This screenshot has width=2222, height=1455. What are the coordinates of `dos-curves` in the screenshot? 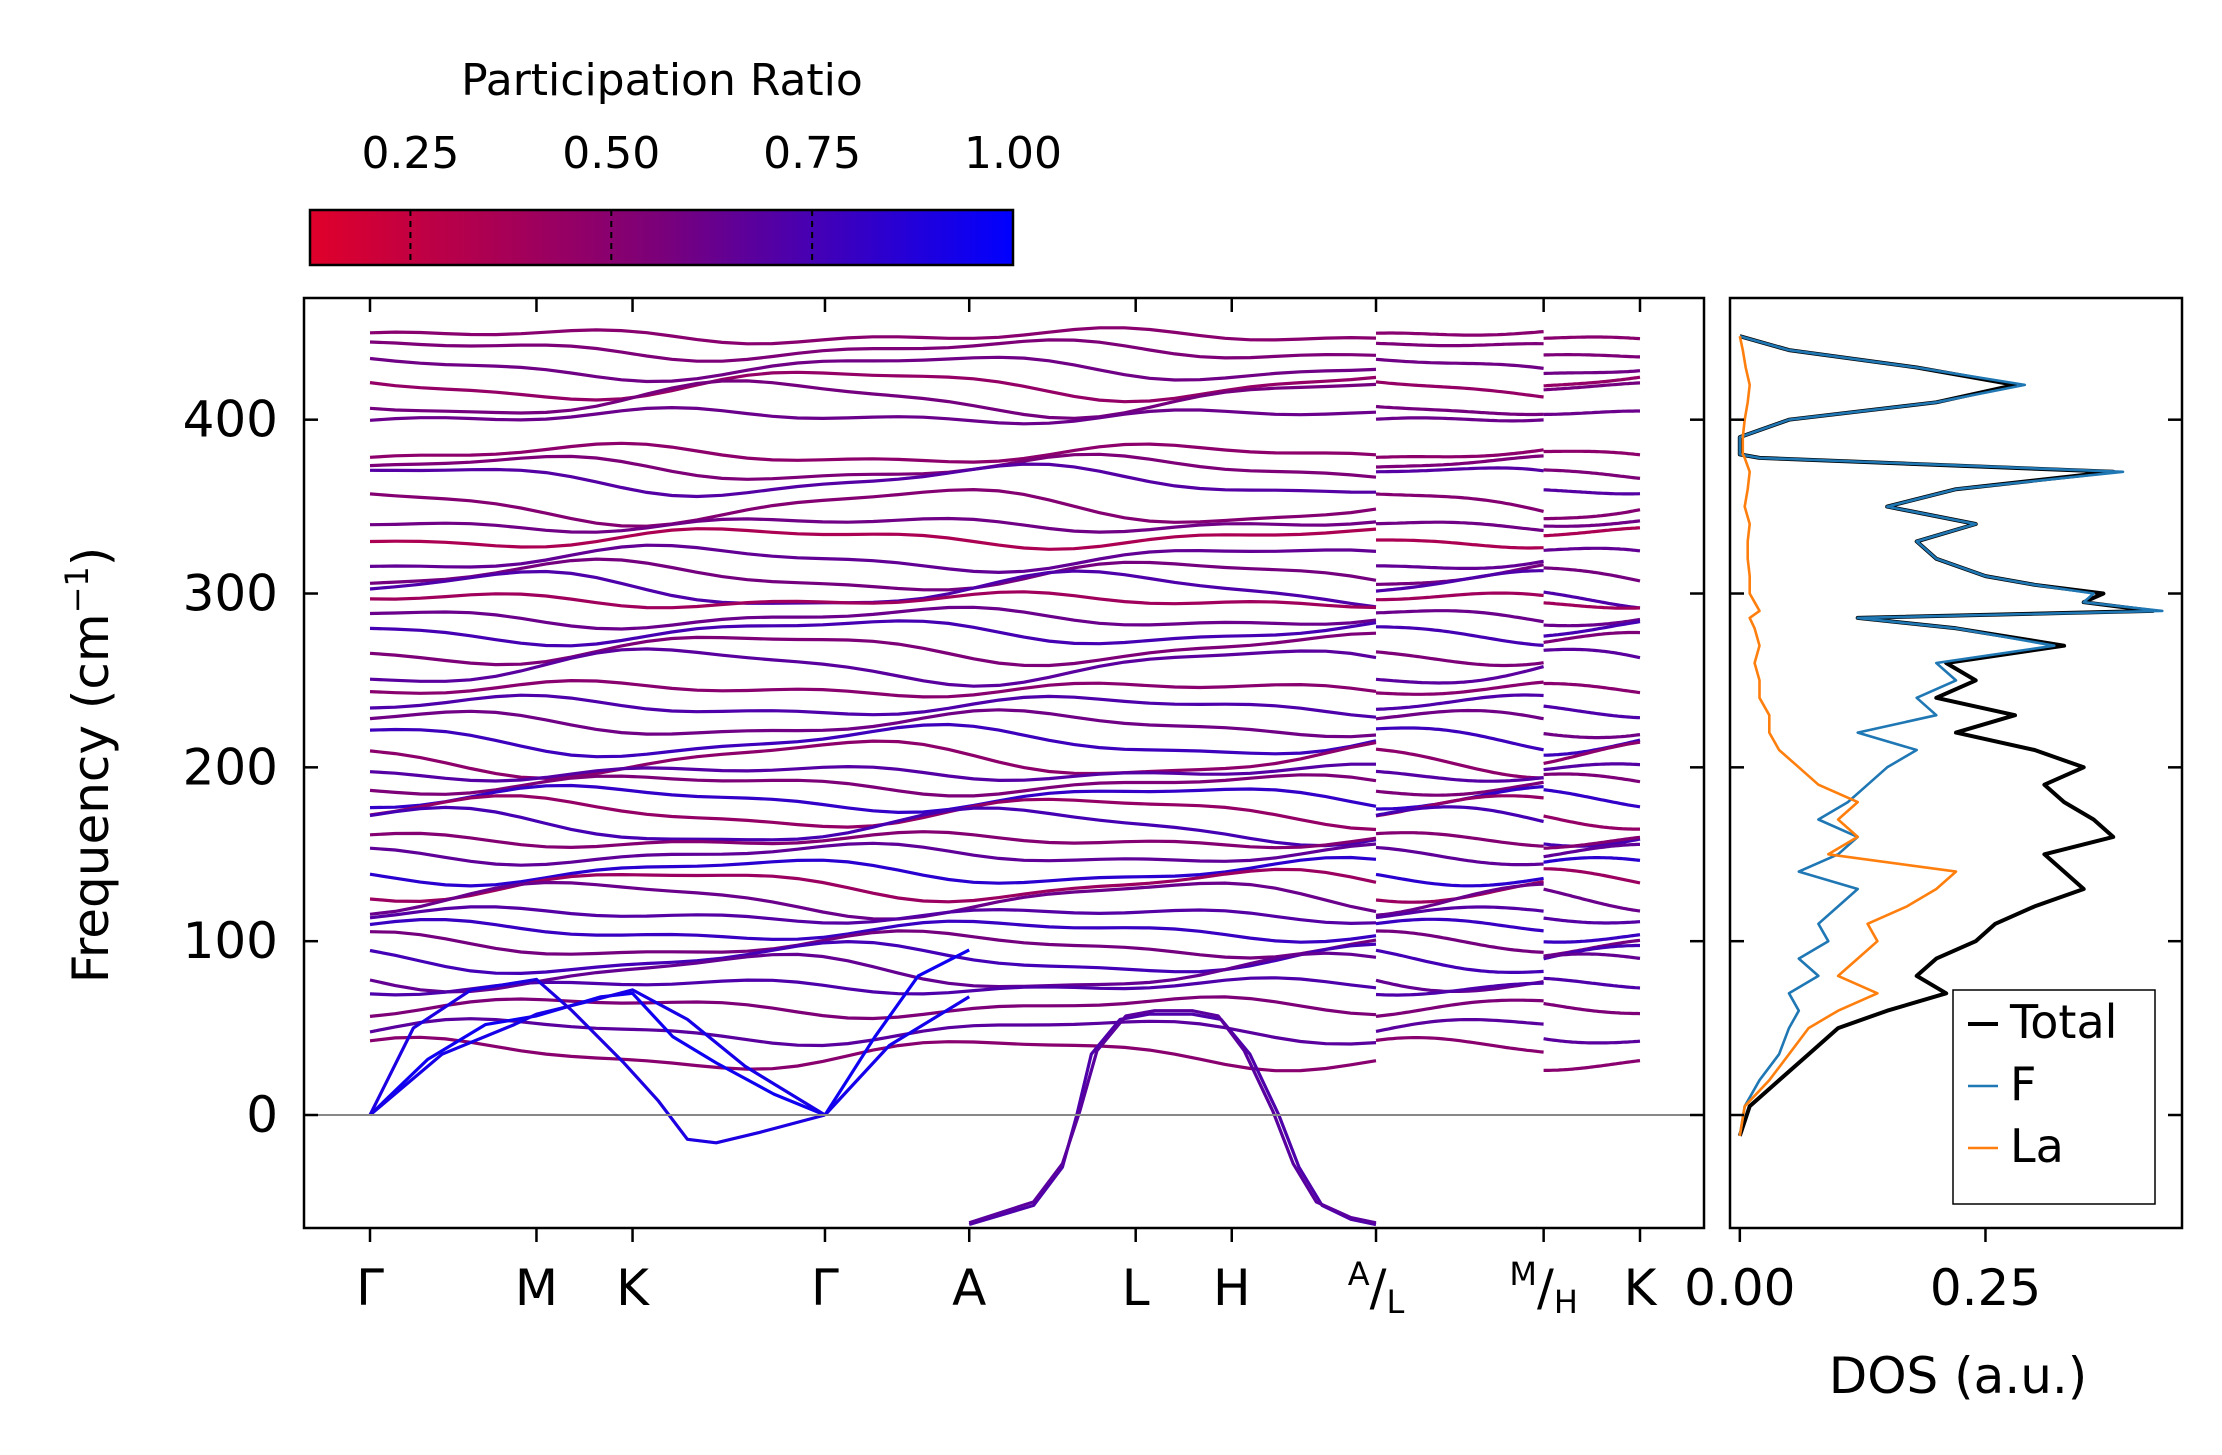 It's located at (1950, 735).